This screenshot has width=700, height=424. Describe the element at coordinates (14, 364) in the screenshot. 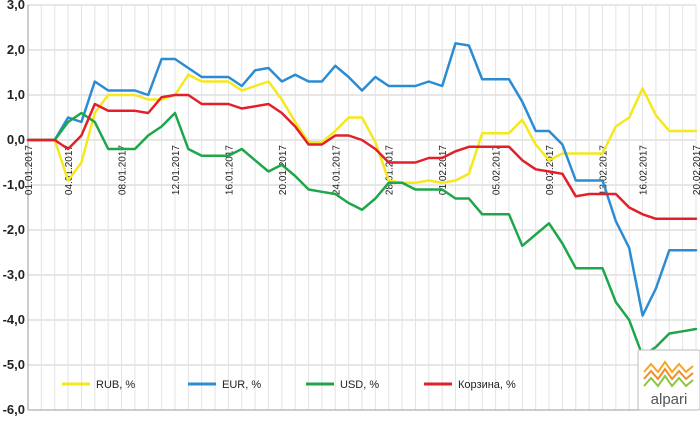

I see `y-tick-label: -5,0` at that location.